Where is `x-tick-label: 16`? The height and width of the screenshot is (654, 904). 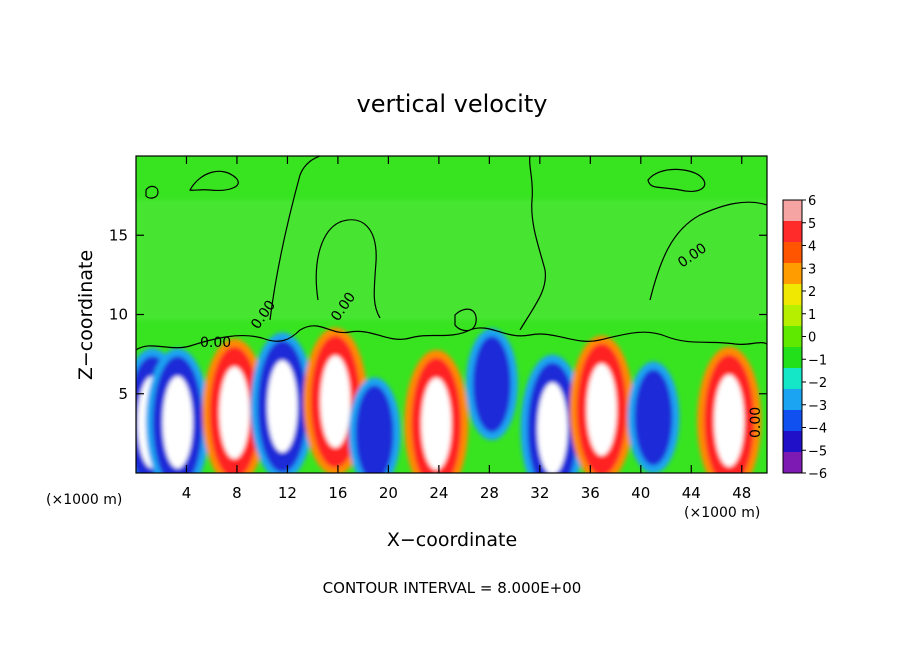 x-tick-label: 16 is located at coordinates (337, 493).